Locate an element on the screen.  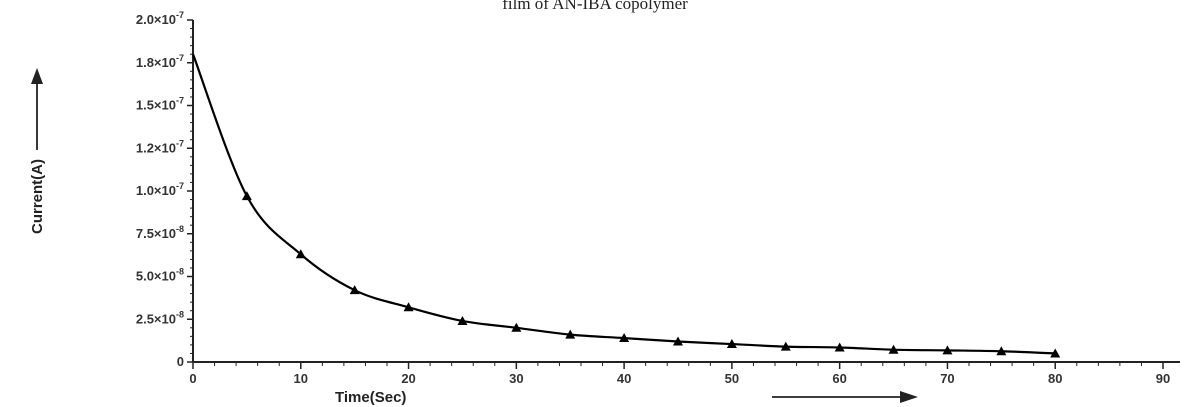
x-axis-label: Time(Sec) is located at coordinates (370, 397).